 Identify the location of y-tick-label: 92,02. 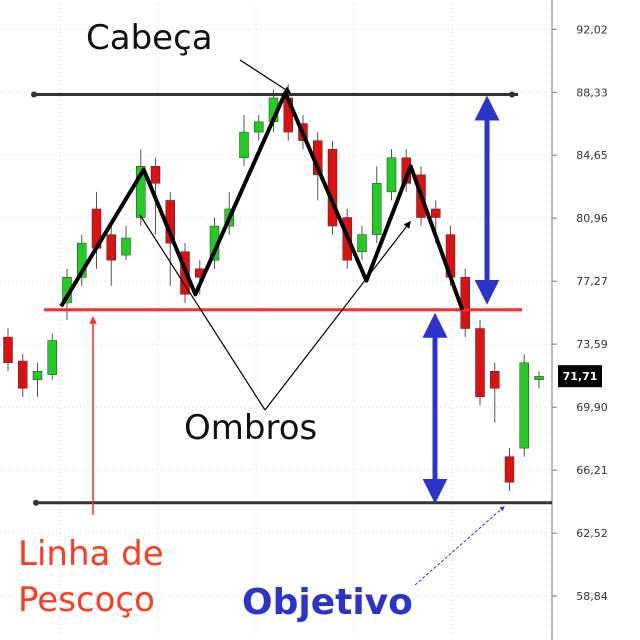
(592, 29).